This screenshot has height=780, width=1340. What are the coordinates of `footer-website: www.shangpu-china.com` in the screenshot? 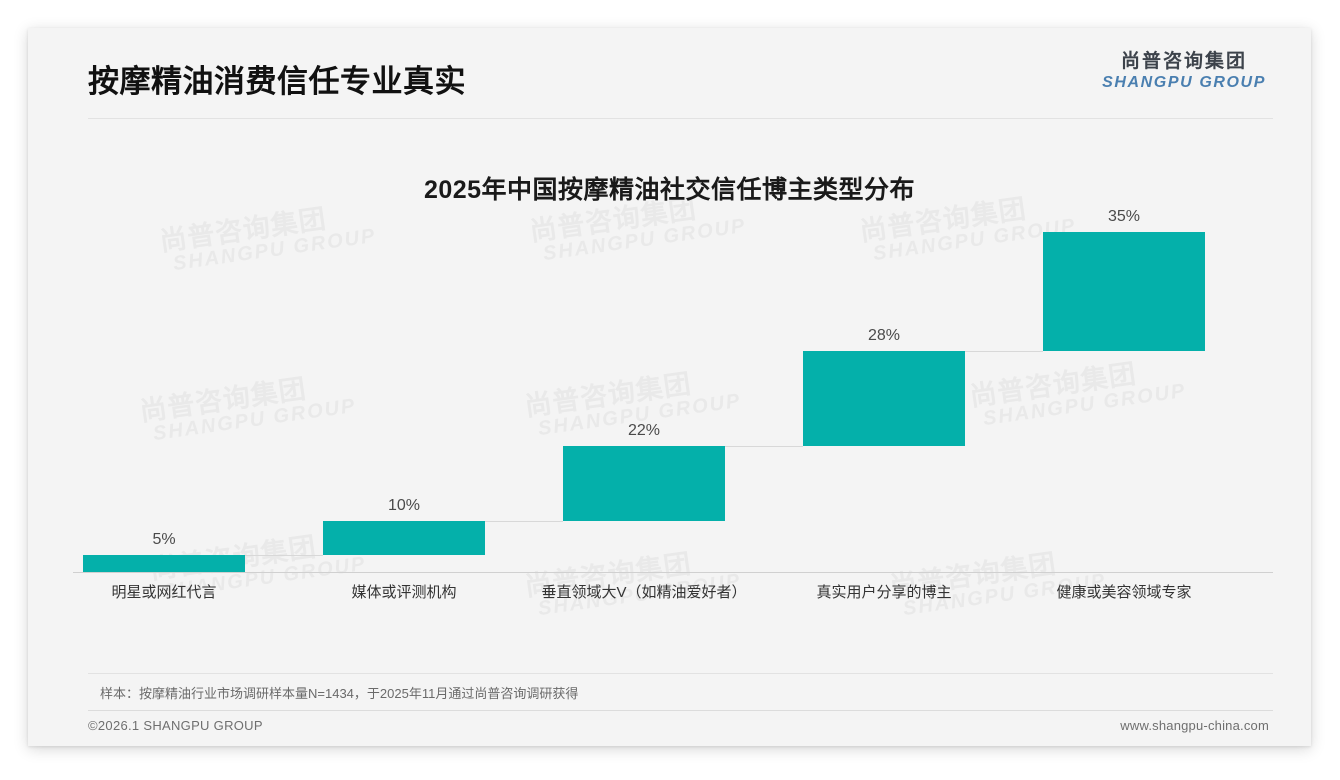 It's located at (1194, 725).